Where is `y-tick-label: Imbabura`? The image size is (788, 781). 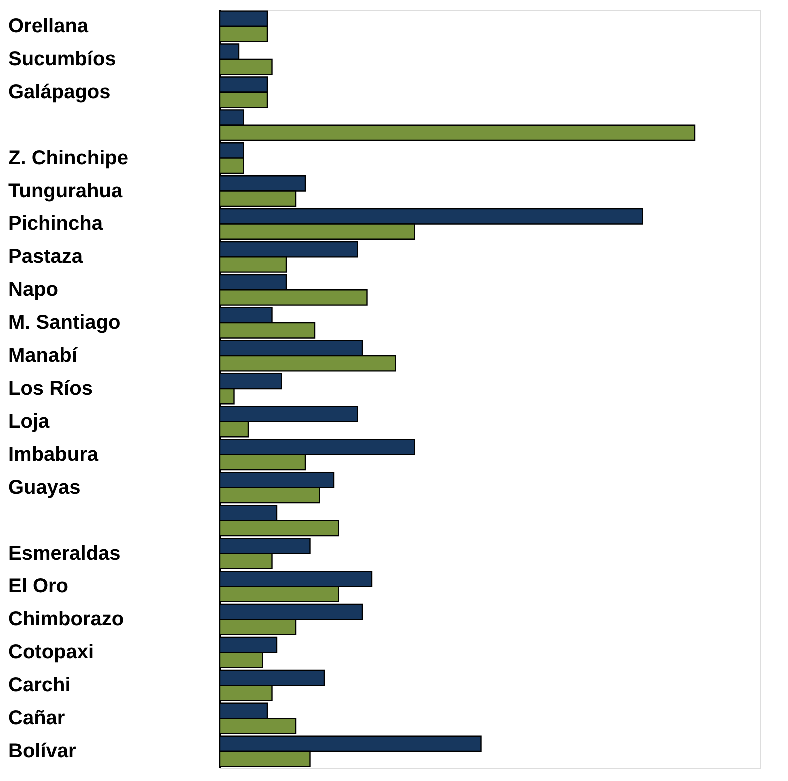
y-tick-label: Imbabura is located at coordinates (54, 455).